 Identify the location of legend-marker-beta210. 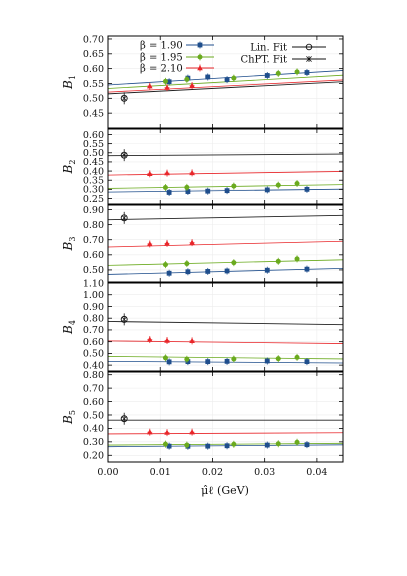
(200, 68).